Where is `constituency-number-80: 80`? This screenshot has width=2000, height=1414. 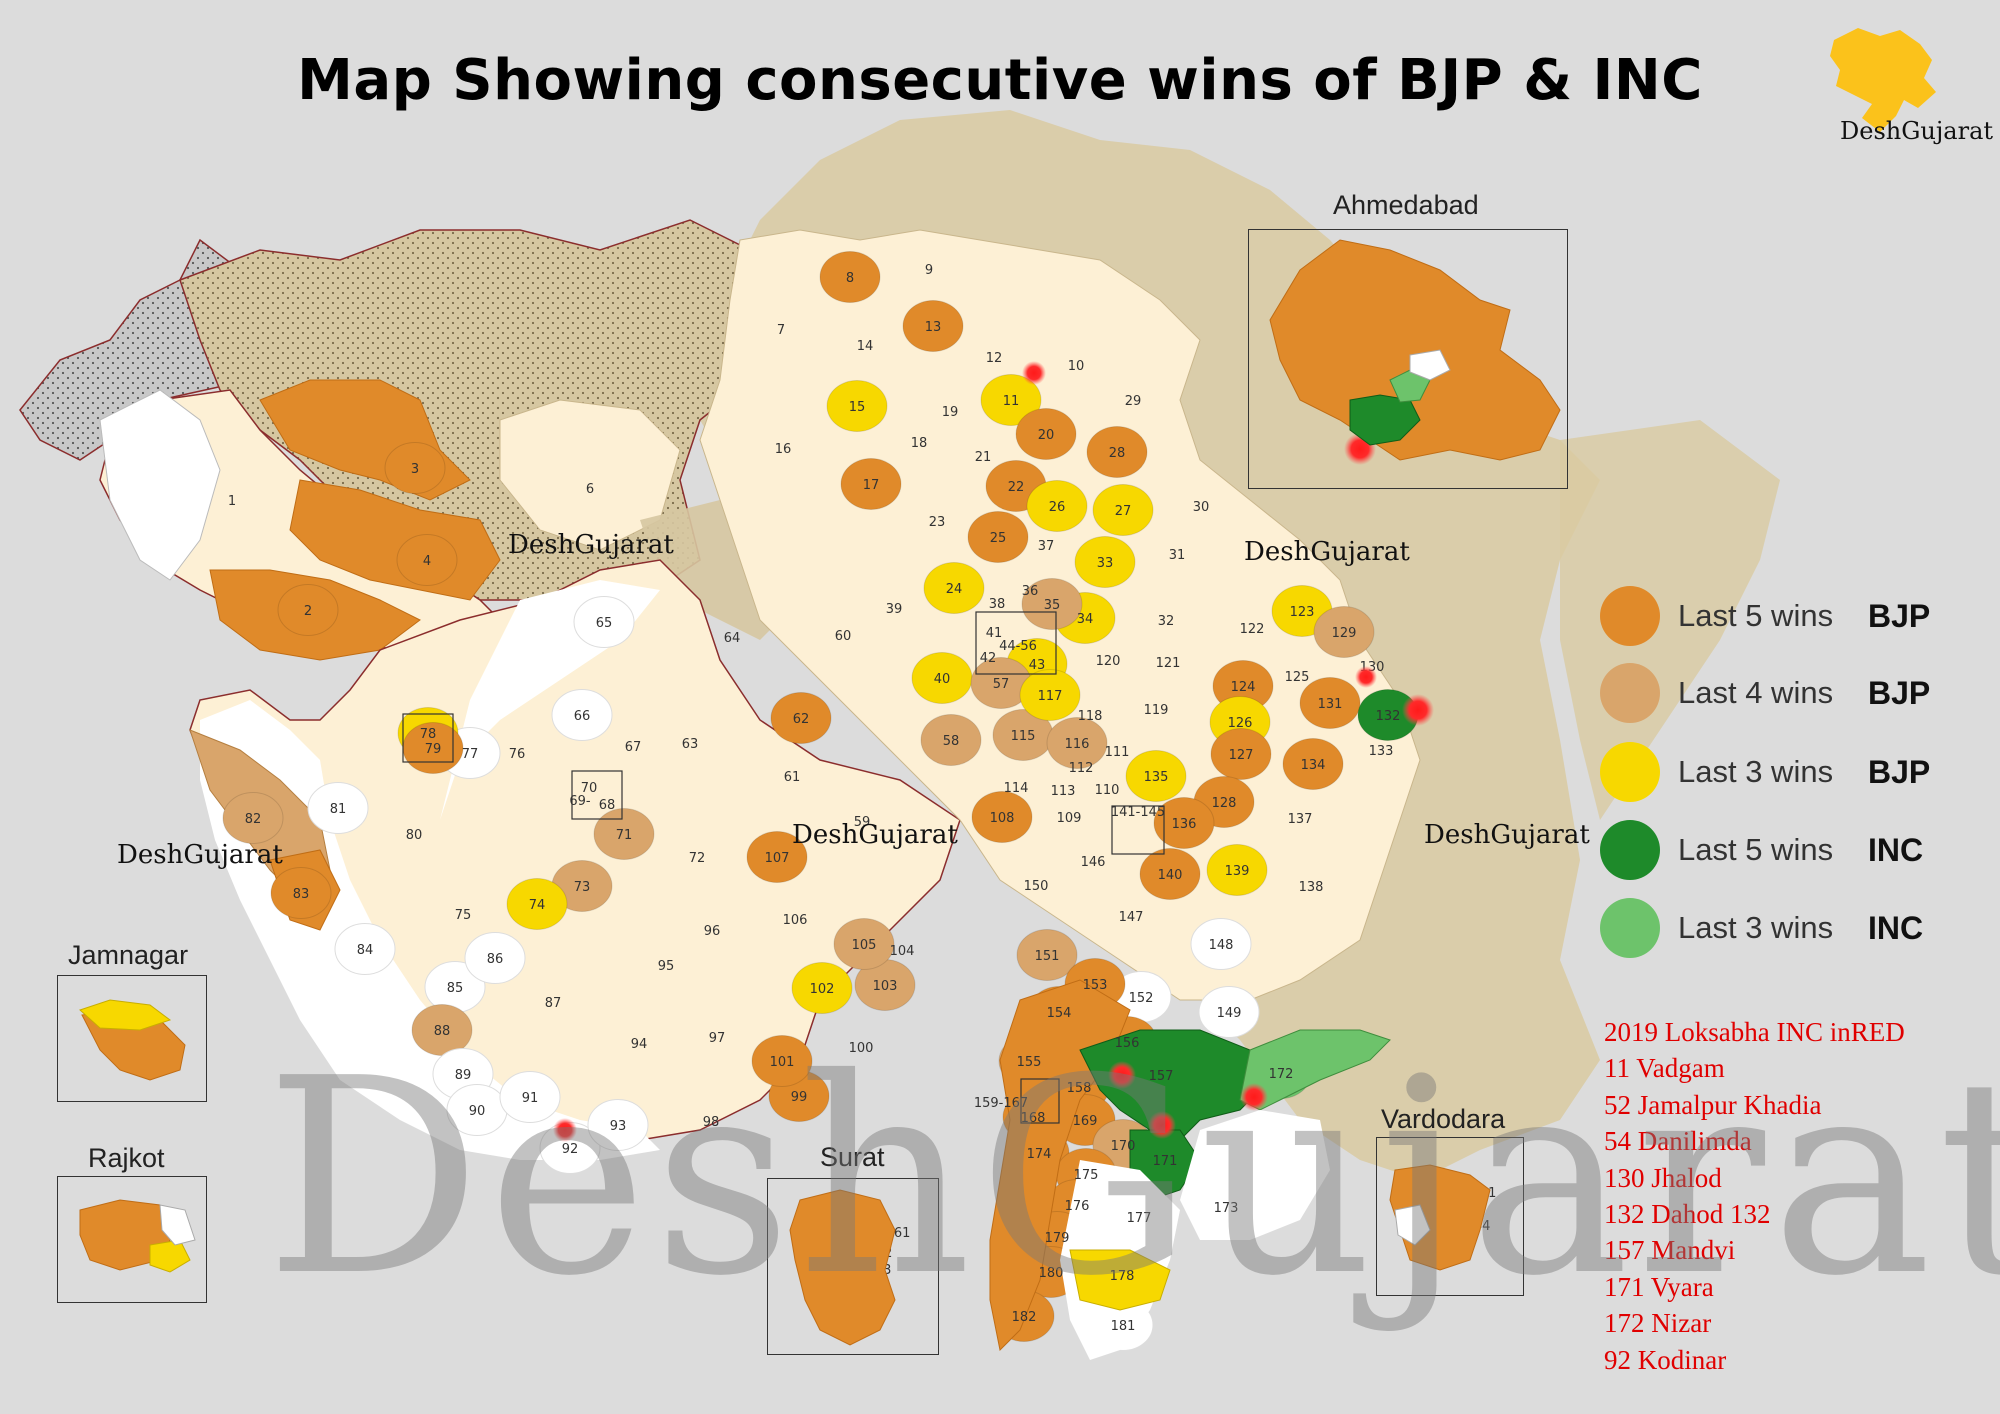 constituency-number-80: 80 is located at coordinates (414, 835).